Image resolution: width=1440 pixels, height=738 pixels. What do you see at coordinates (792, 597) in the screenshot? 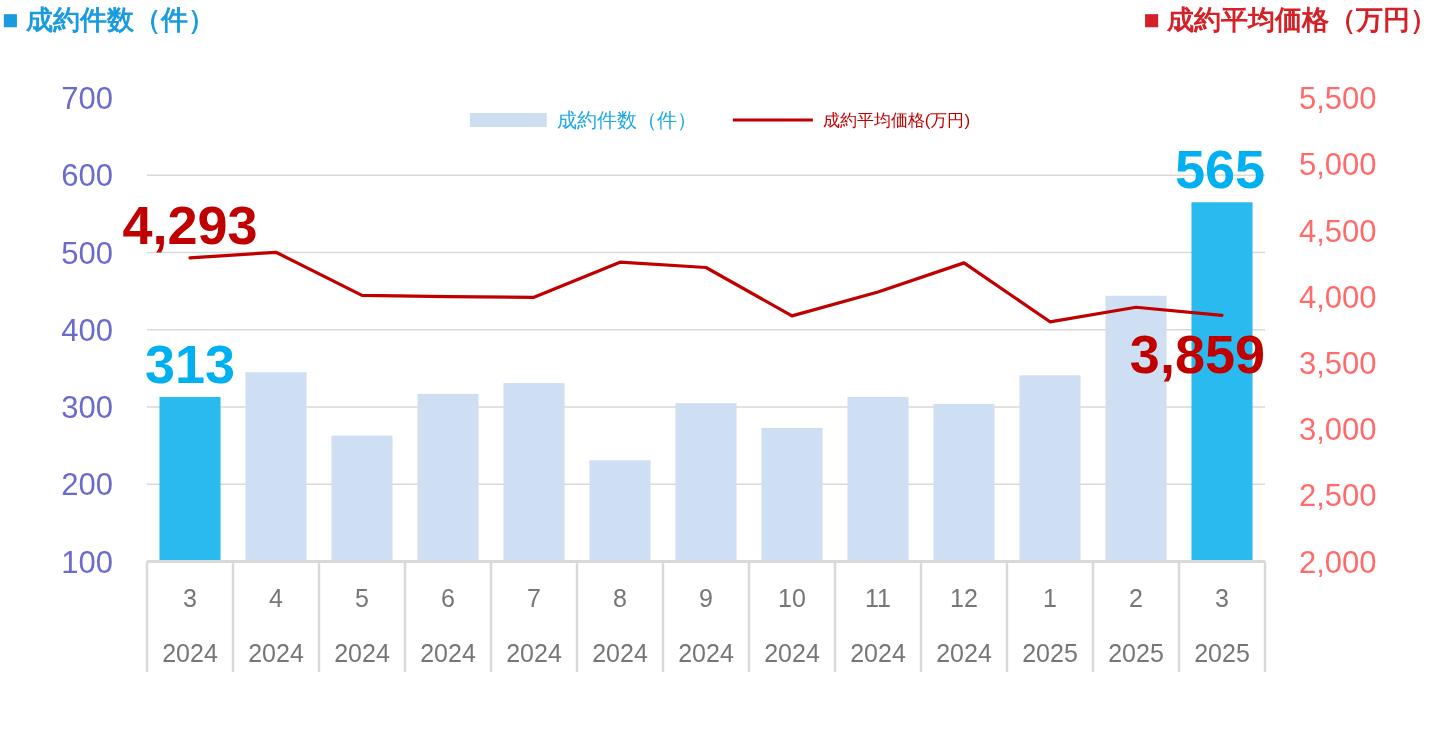
I see `x-tick-label: 10` at bounding box center [792, 597].